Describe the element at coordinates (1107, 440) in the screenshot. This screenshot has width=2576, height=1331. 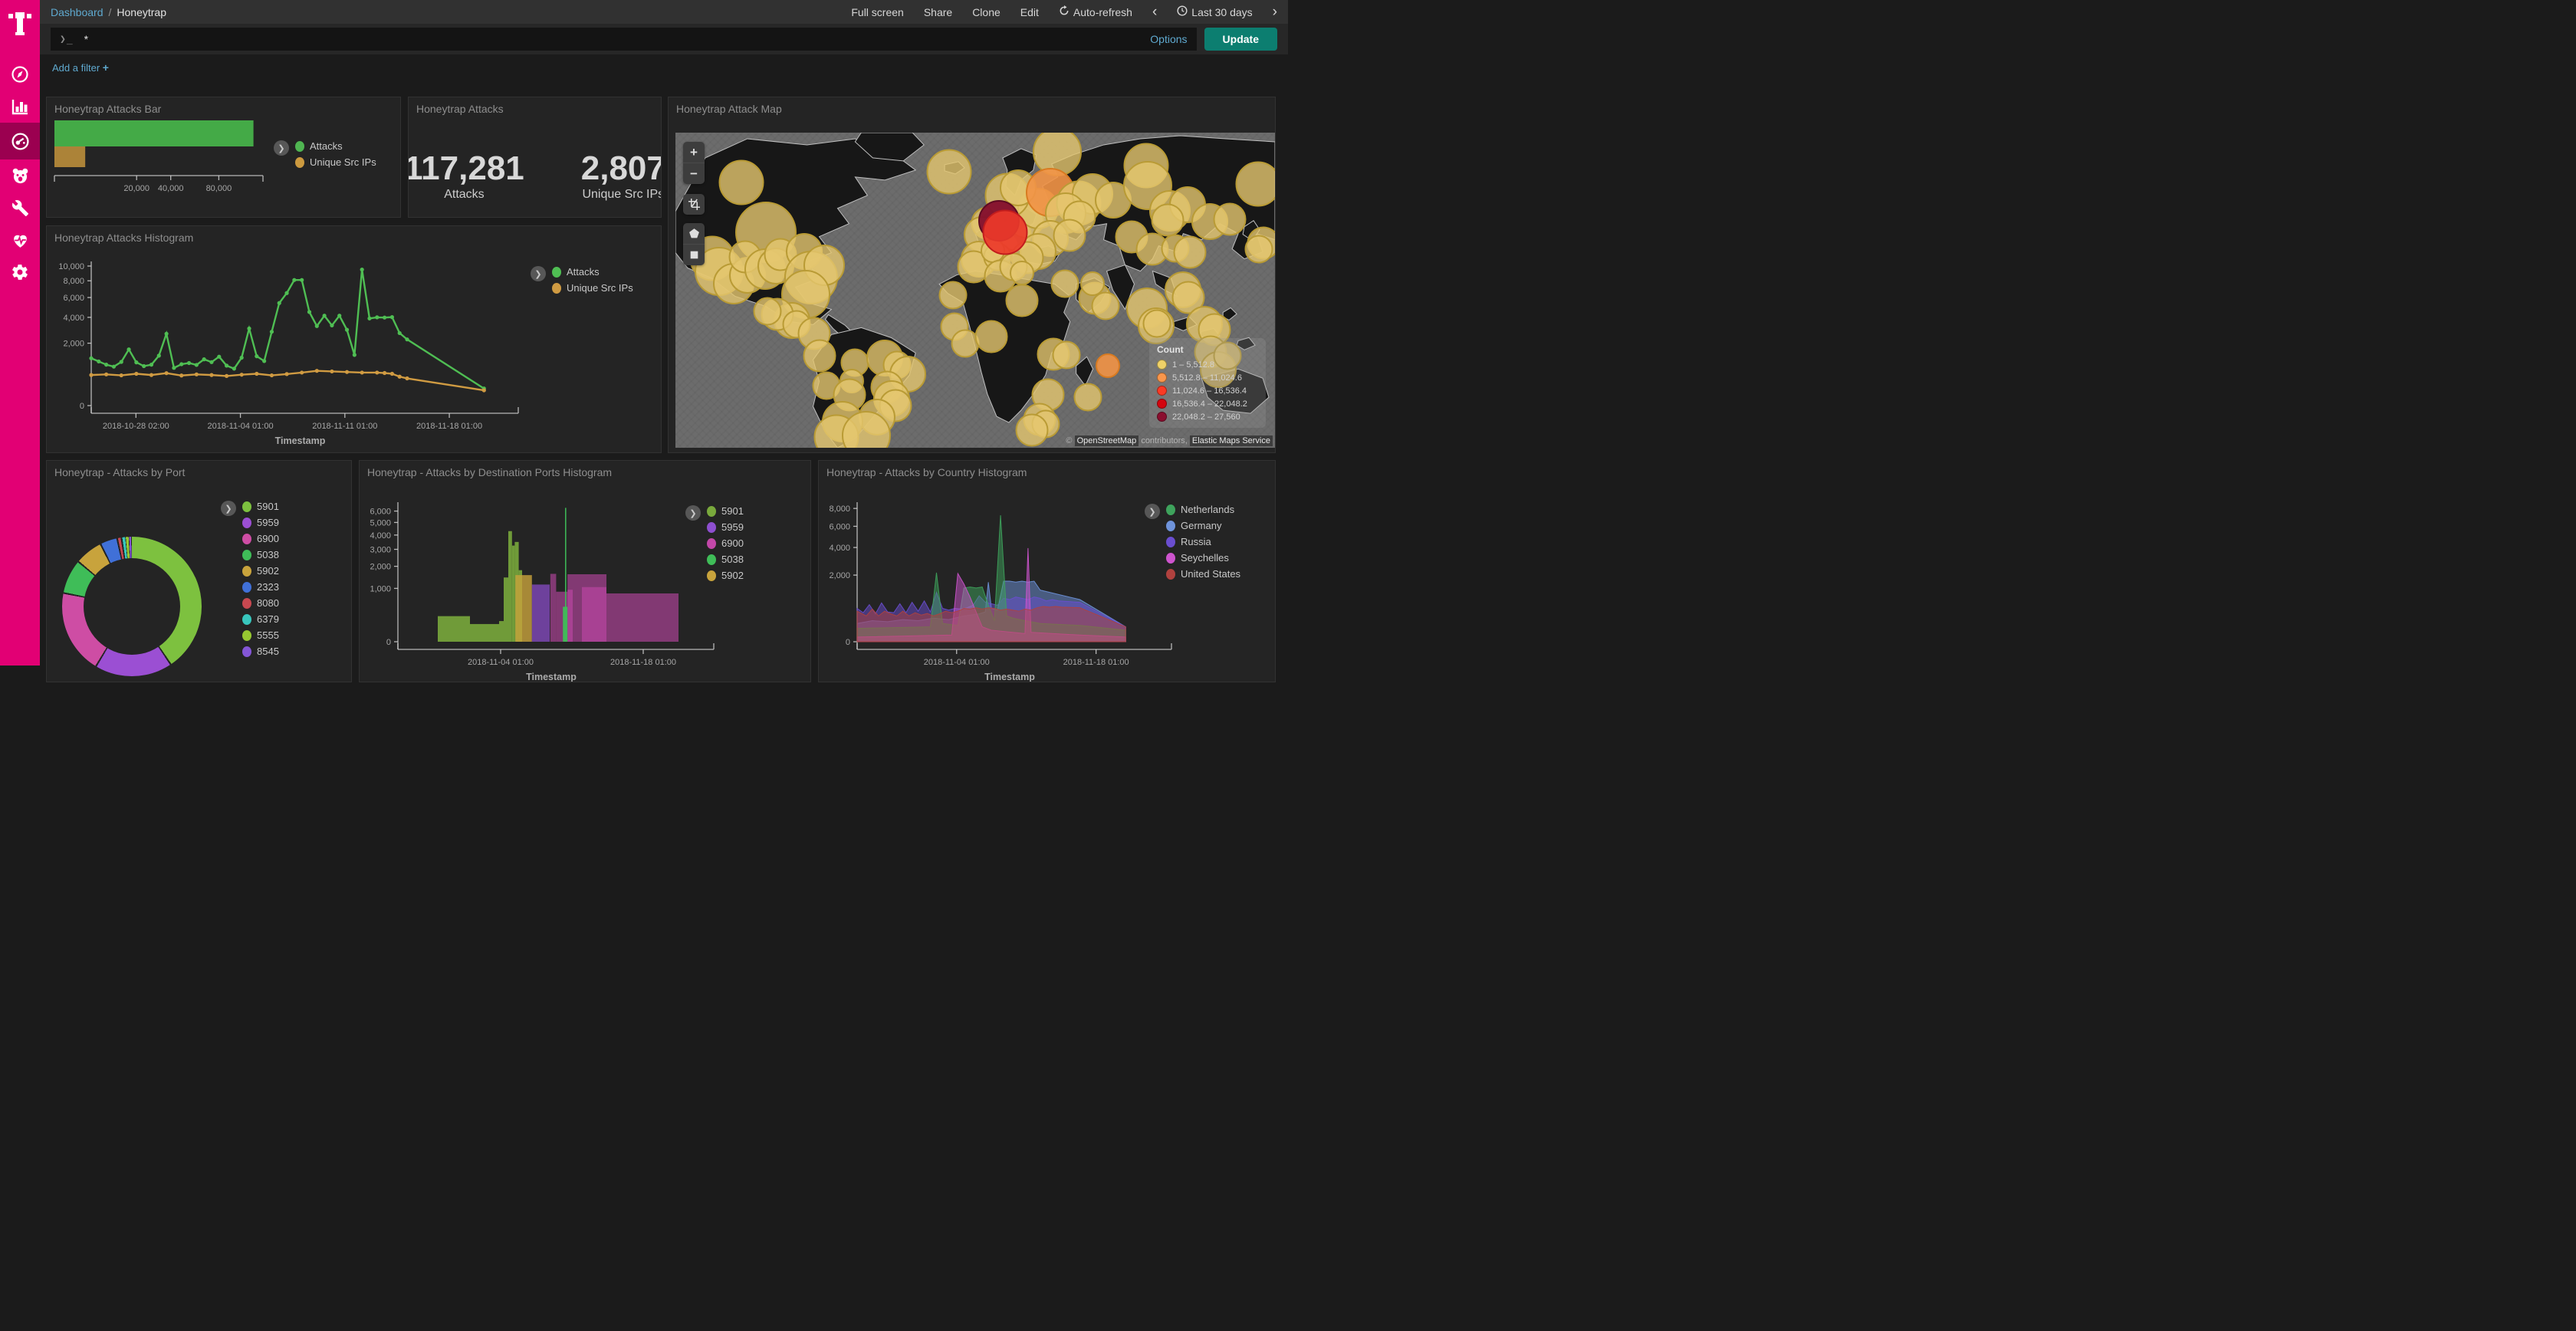
I see `osm-link: OpenStreetMap` at that location.